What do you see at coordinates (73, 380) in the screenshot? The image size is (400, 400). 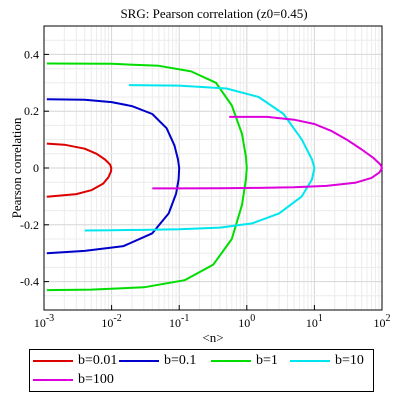 I see `legend-item: b=100` at bounding box center [73, 380].